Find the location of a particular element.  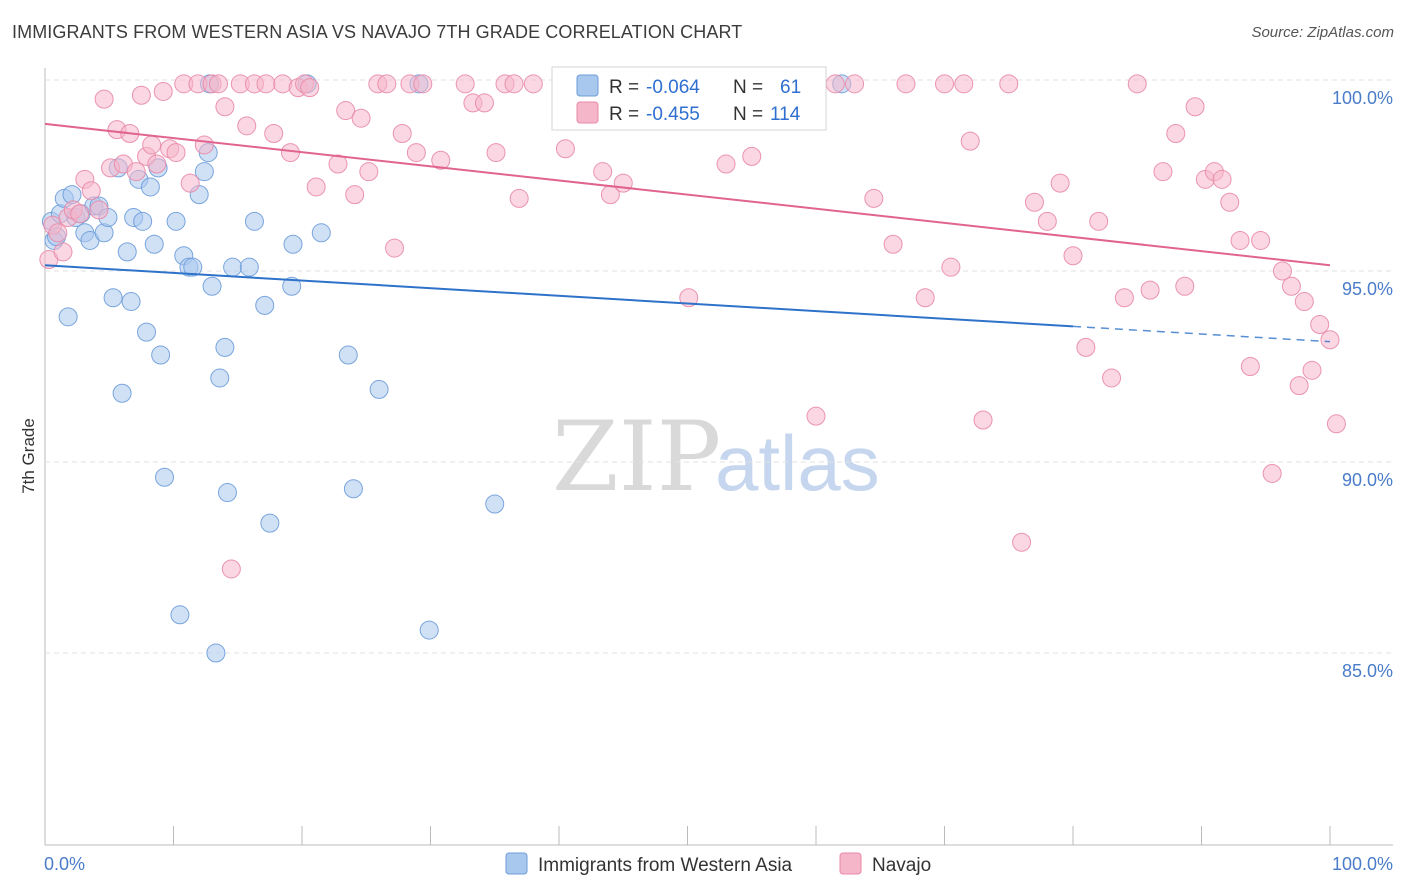

western-asia-trend-extension is located at coordinates (1201, 334).